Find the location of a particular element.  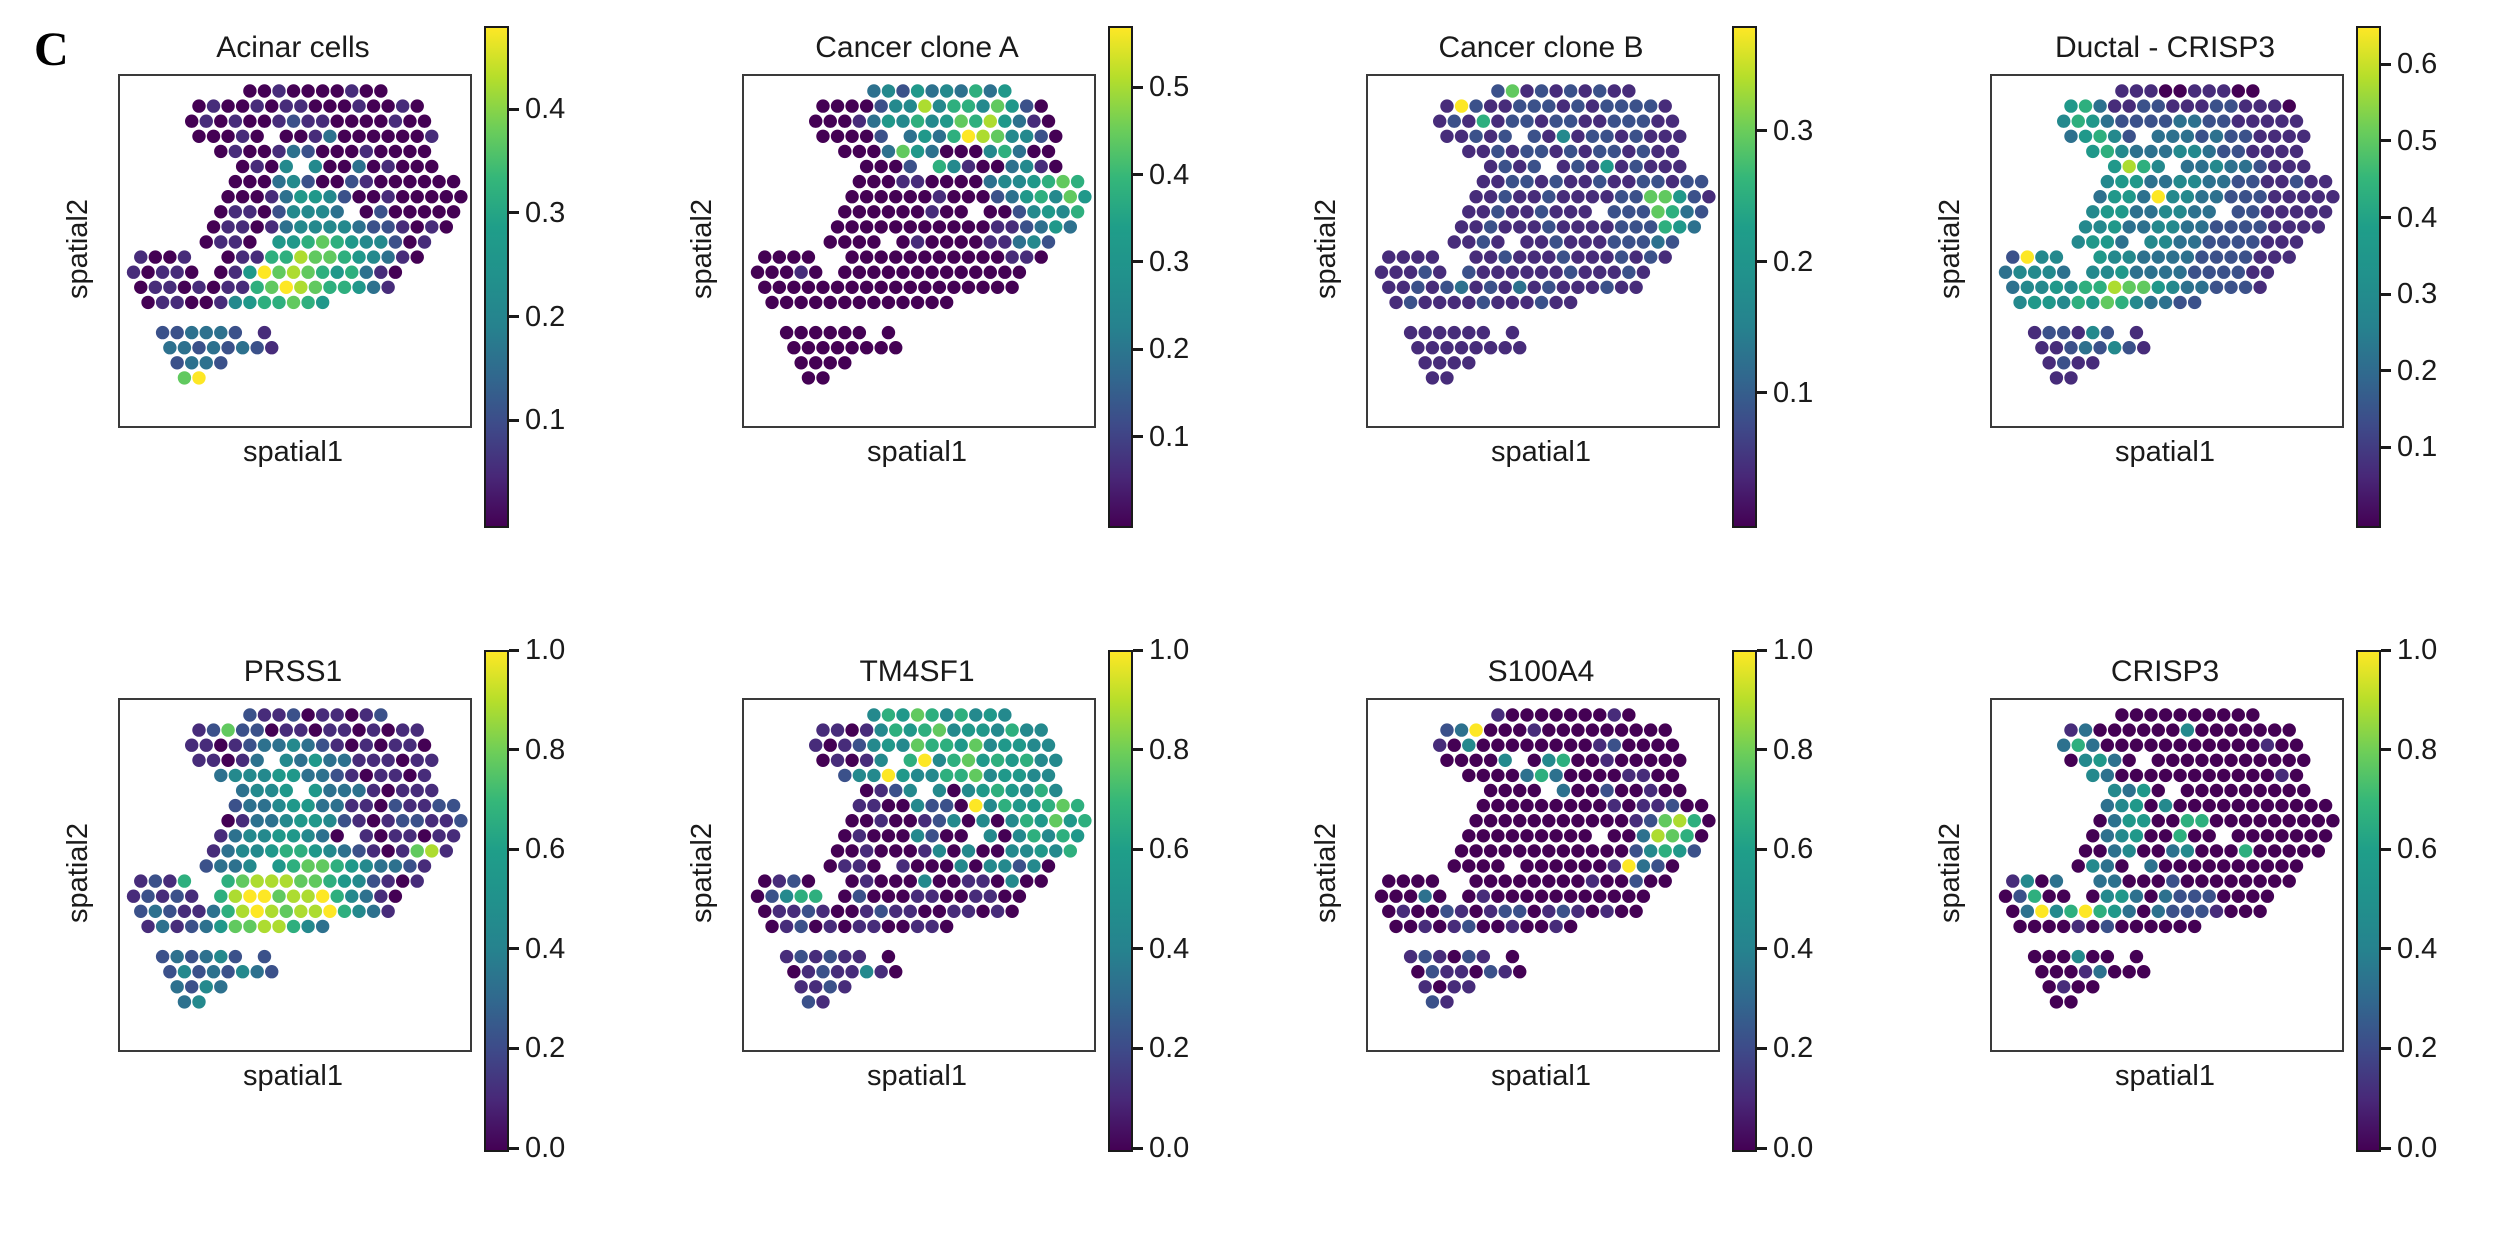

y-axis-label: spatial2 is located at coordinates (1325, 249).